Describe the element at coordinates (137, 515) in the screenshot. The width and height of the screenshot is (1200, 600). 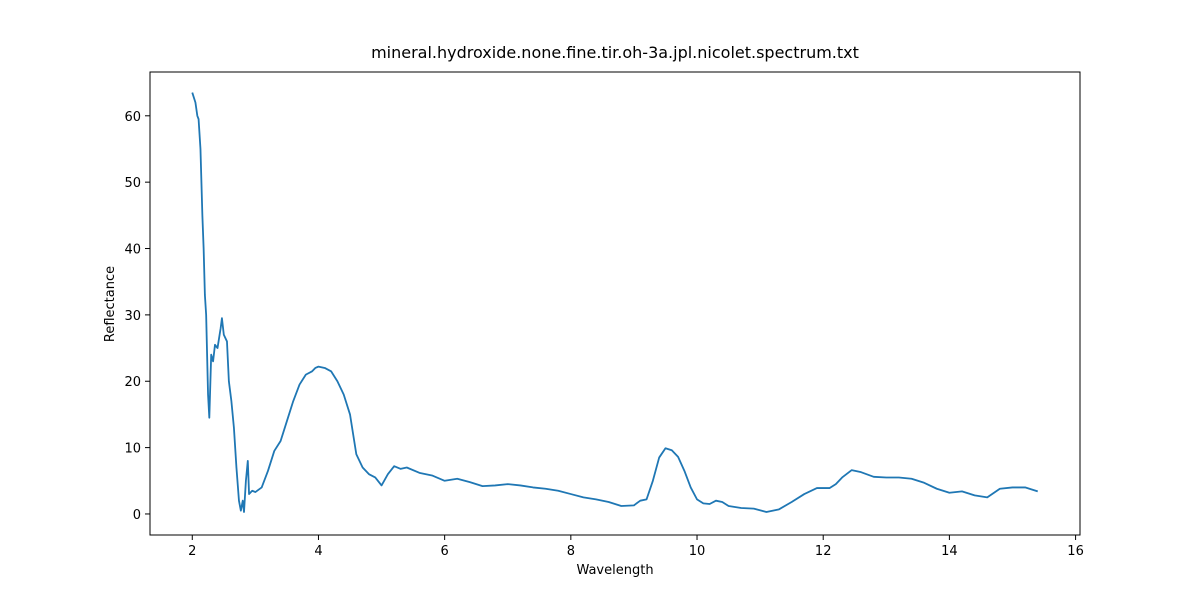
I see `y-tick-label: 0` at that location.